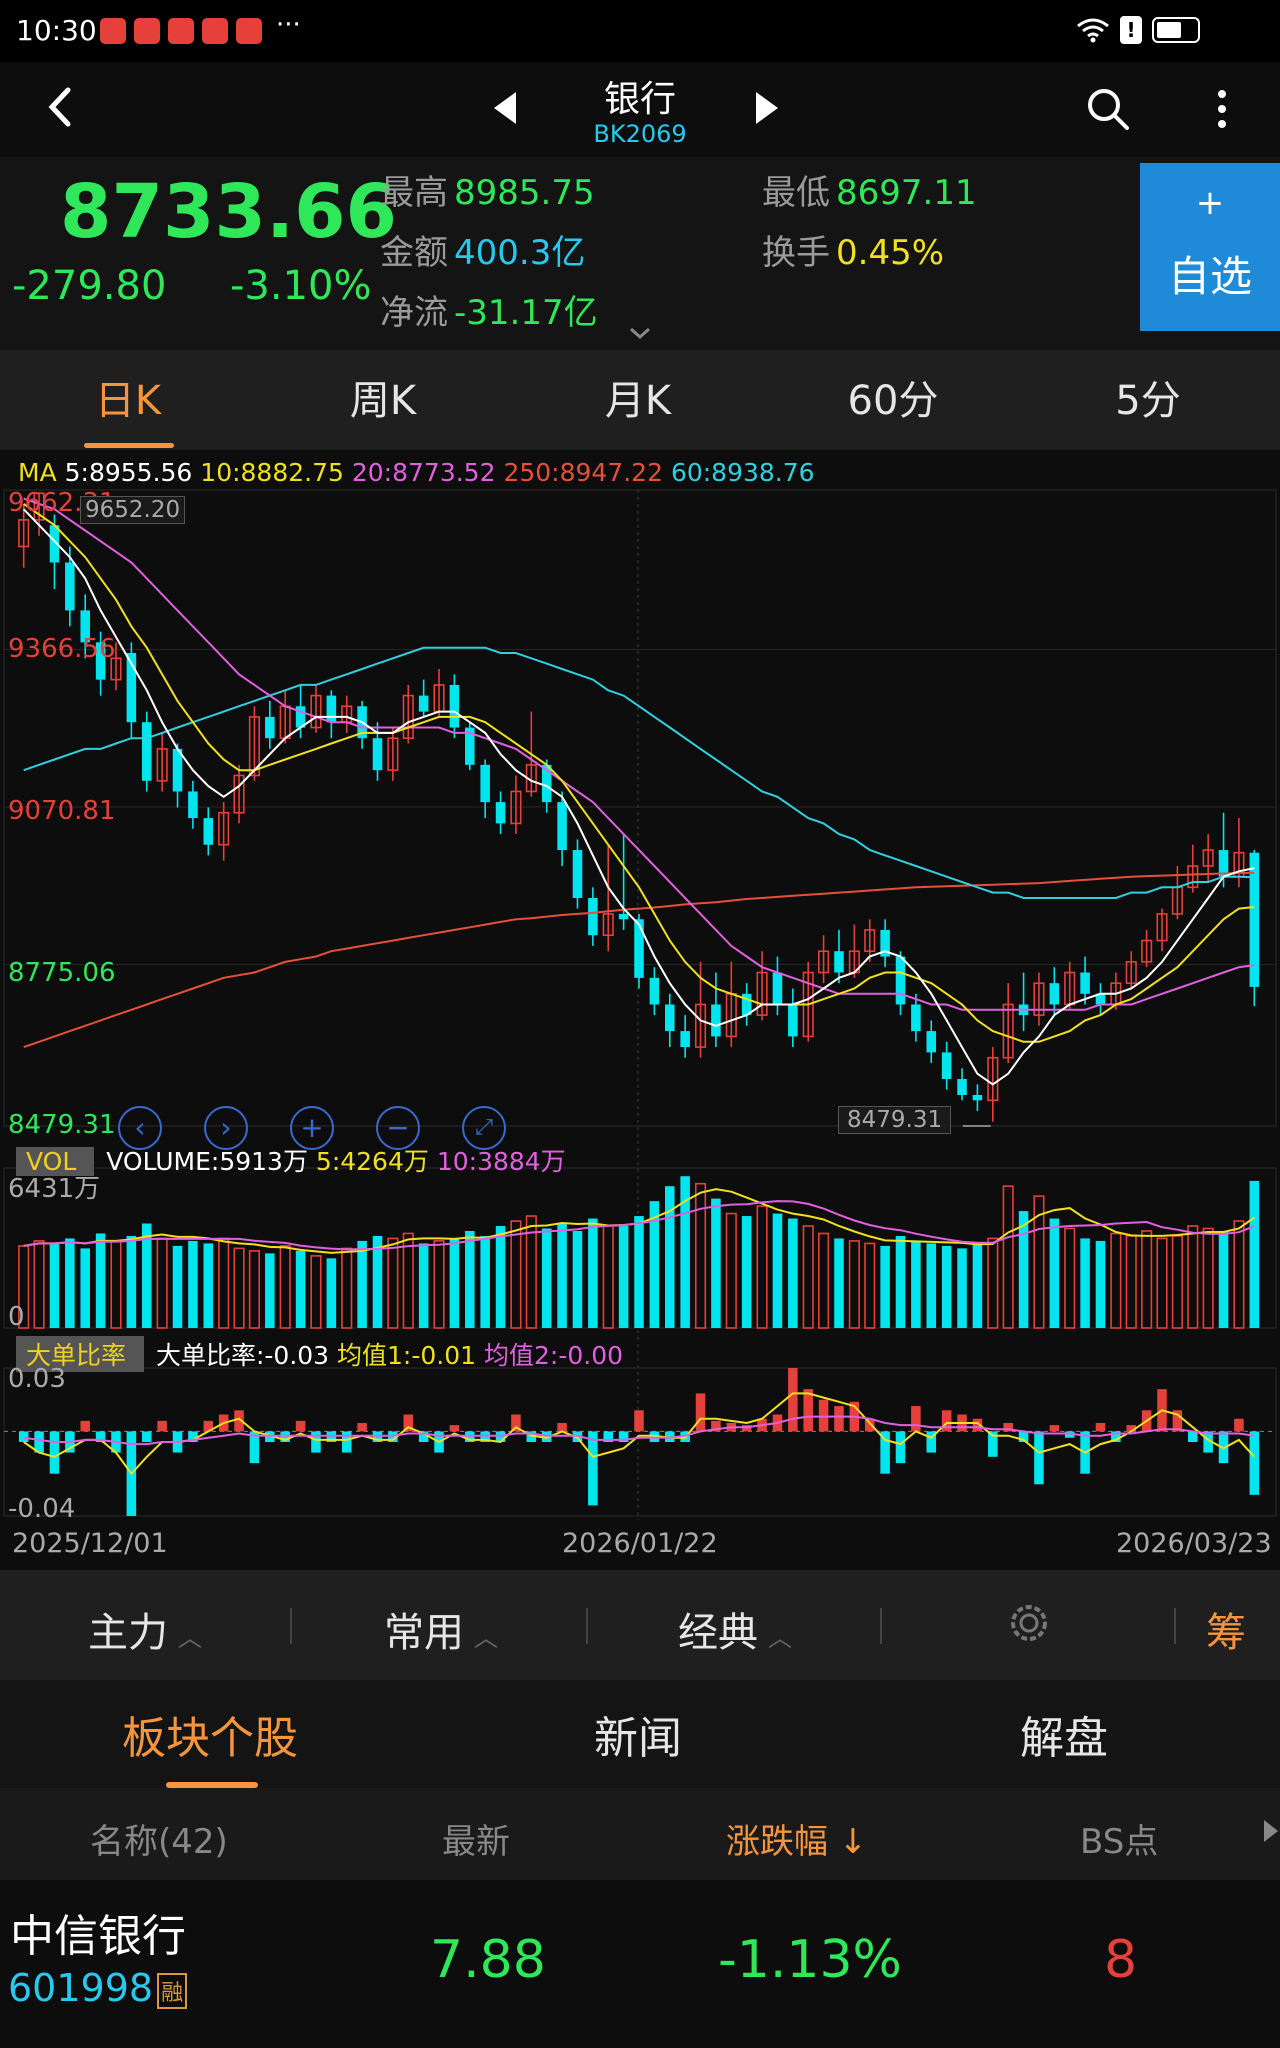  What do you see at coordinates (1271, 1831) in the screenshot?
I see `scroll-right-icon` at bounding box center [1271, 1831].